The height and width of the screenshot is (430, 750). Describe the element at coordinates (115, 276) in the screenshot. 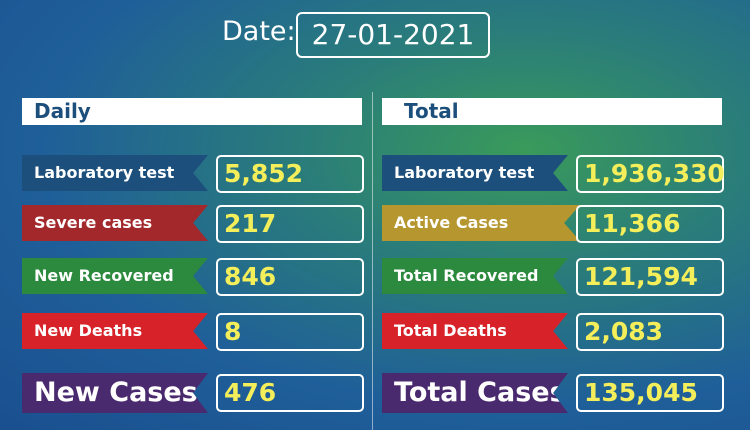

I see `row-label: New Recovered` at that location.